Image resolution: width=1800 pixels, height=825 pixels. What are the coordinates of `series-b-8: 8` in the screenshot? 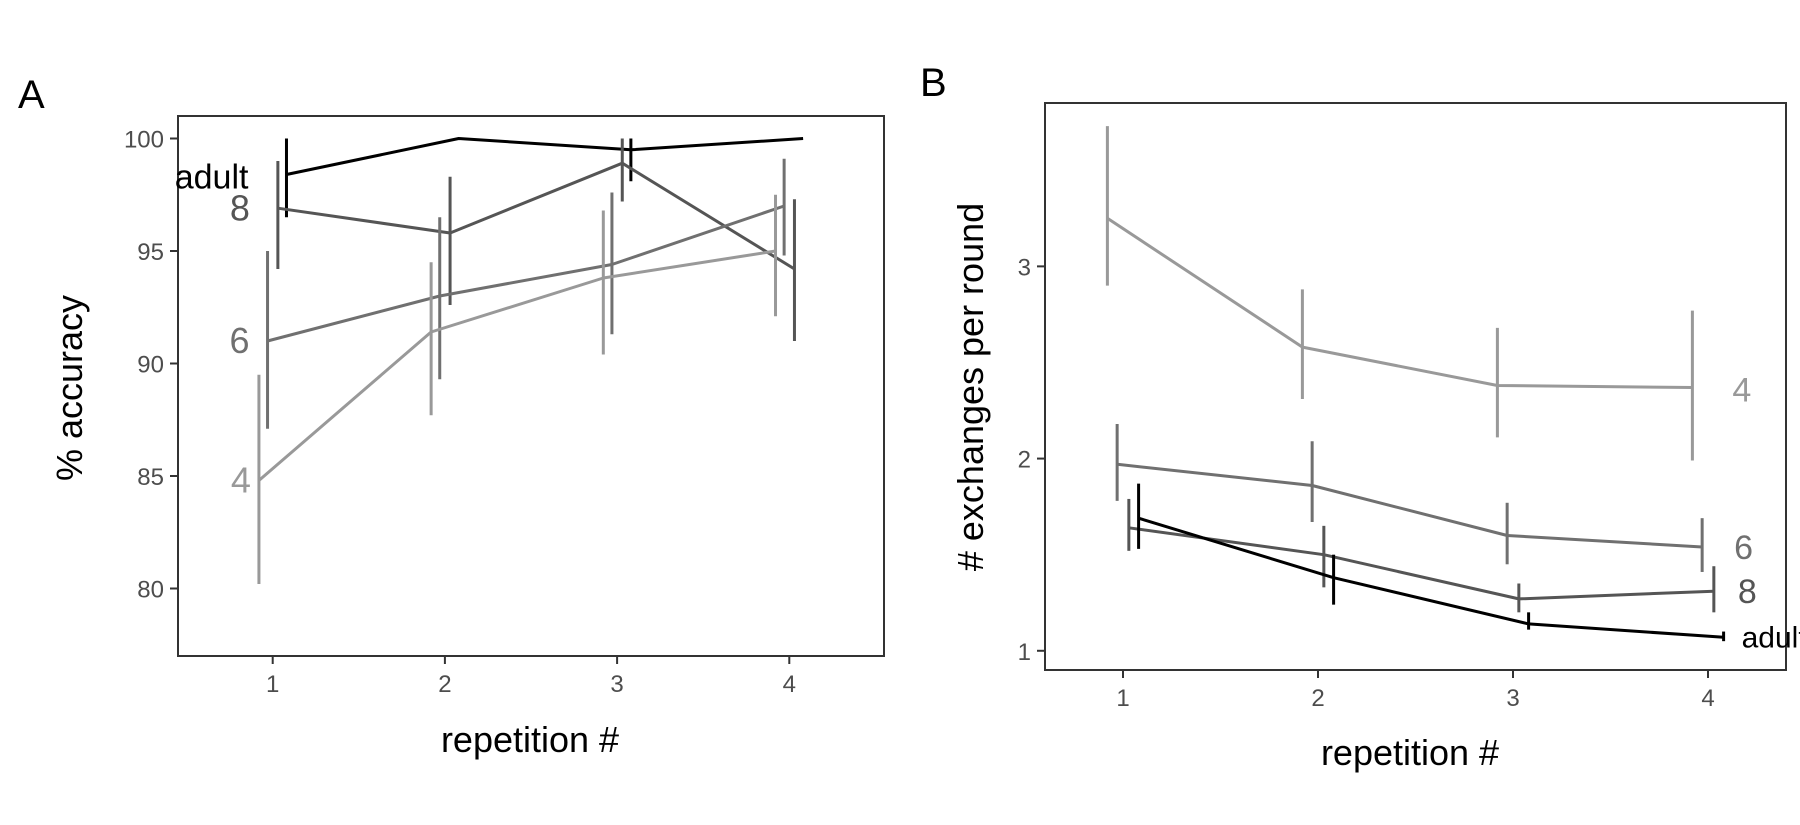 It's located at (1442, 555).